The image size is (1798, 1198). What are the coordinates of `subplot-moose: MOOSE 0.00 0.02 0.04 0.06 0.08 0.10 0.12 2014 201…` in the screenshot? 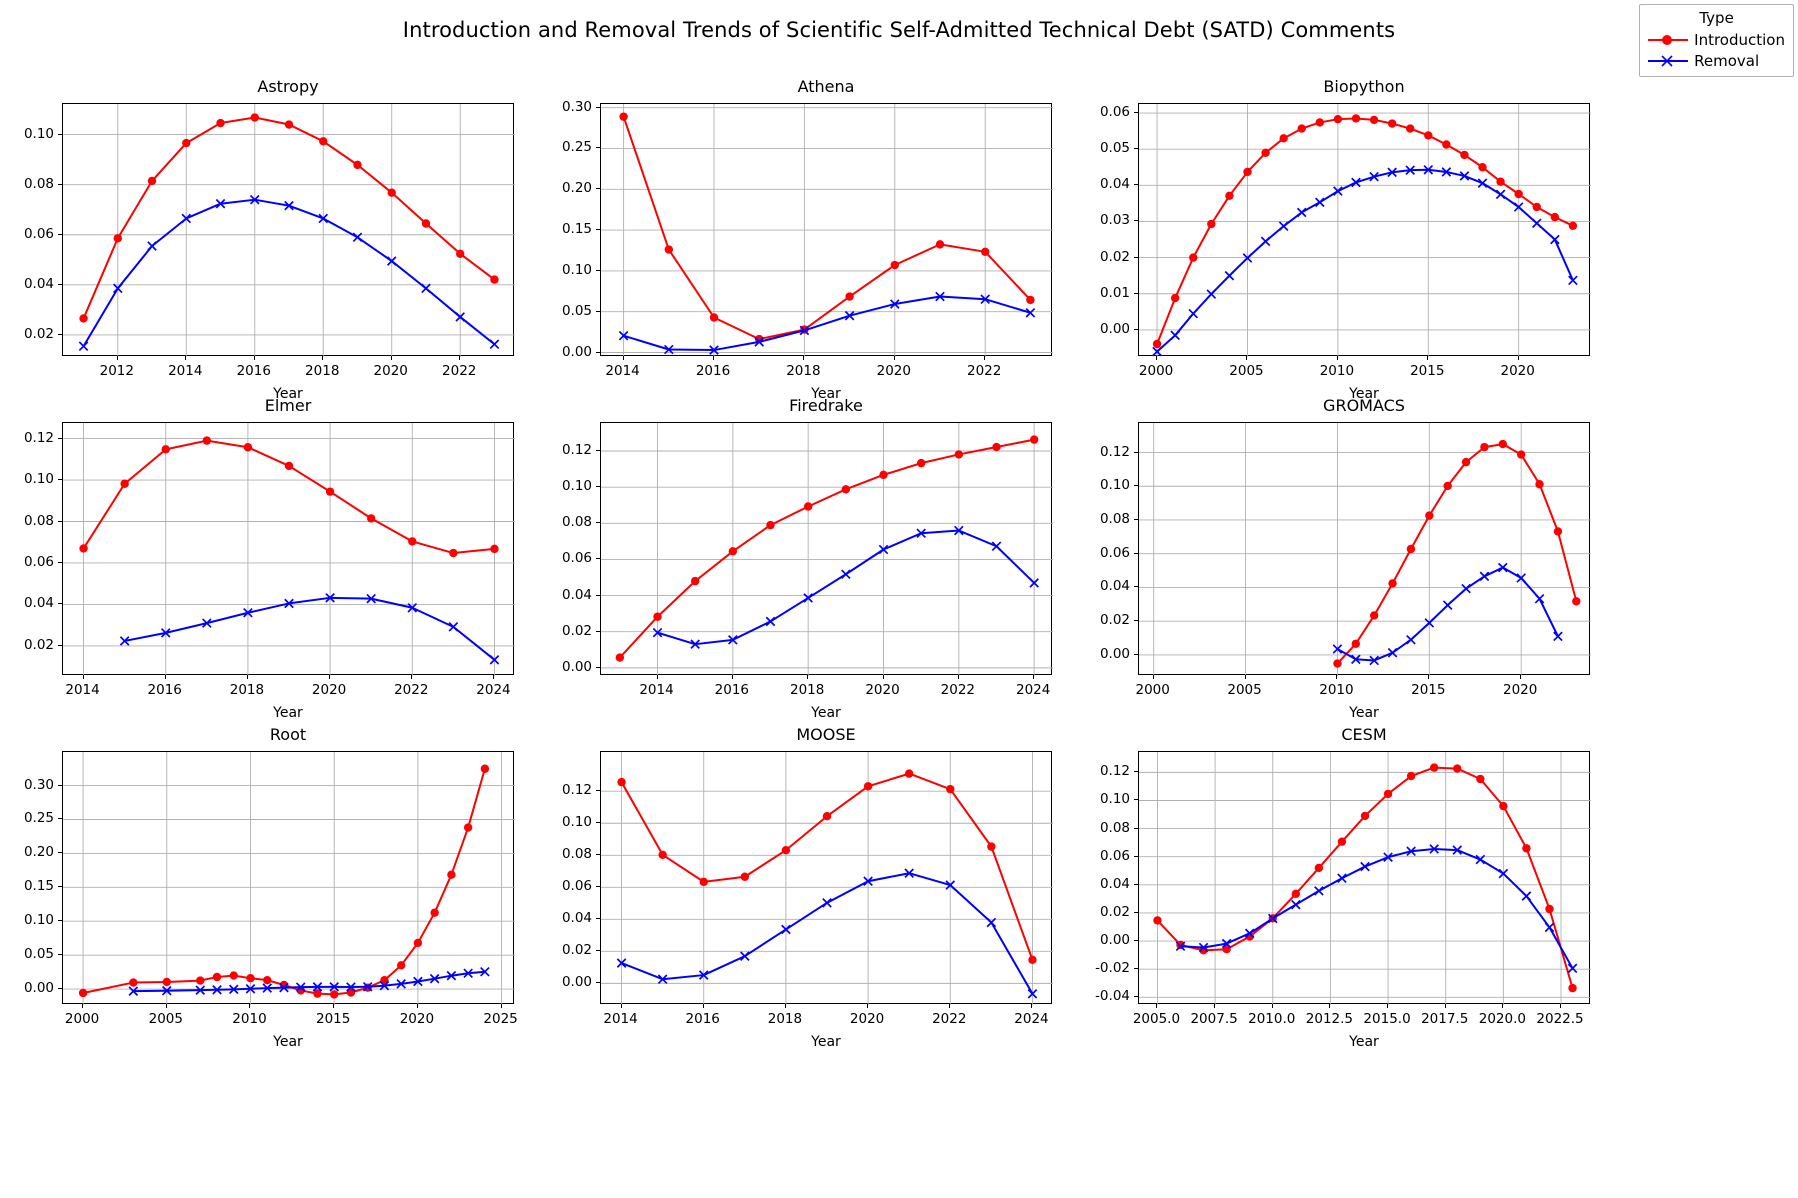 It's located at (807, 887).